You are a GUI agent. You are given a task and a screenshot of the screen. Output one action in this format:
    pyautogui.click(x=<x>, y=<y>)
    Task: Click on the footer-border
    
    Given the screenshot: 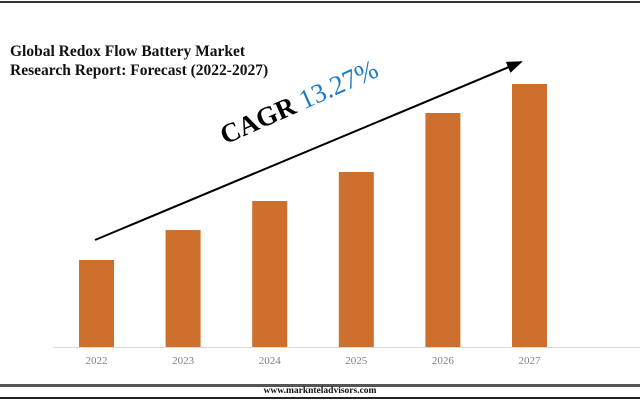 What is the action you would take?
    pyautogui.click(x=320, y=385)
    